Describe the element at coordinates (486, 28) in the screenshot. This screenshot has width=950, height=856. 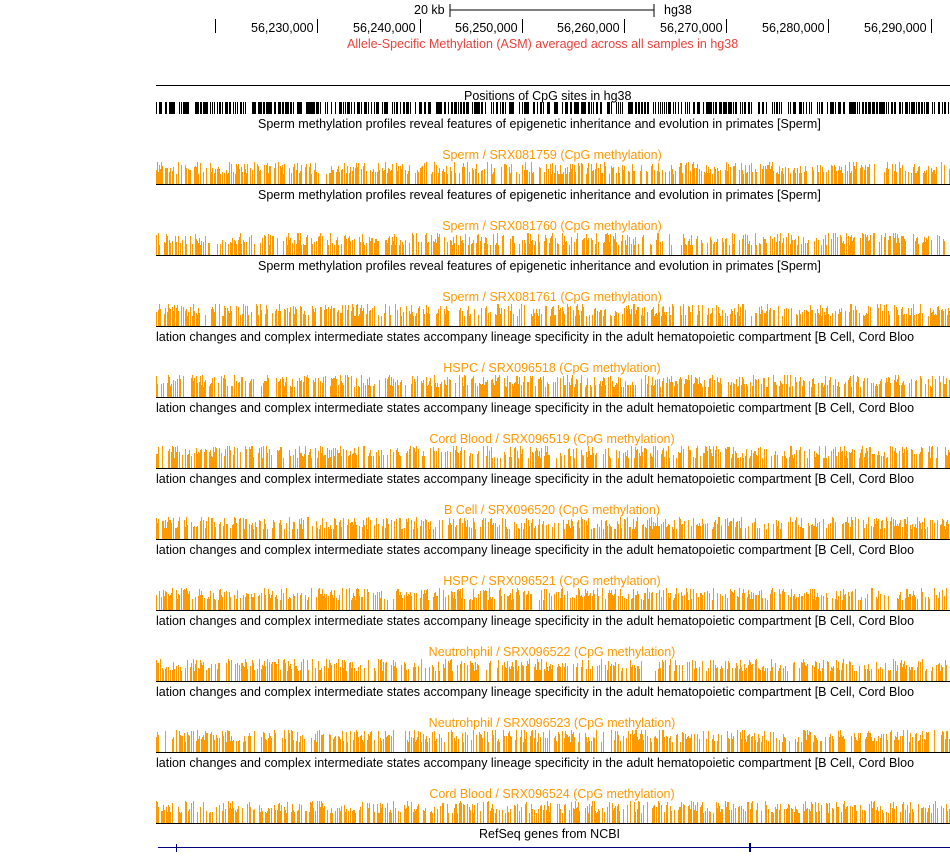
I see `ruler-tick-label: 56,250,000` at that location.